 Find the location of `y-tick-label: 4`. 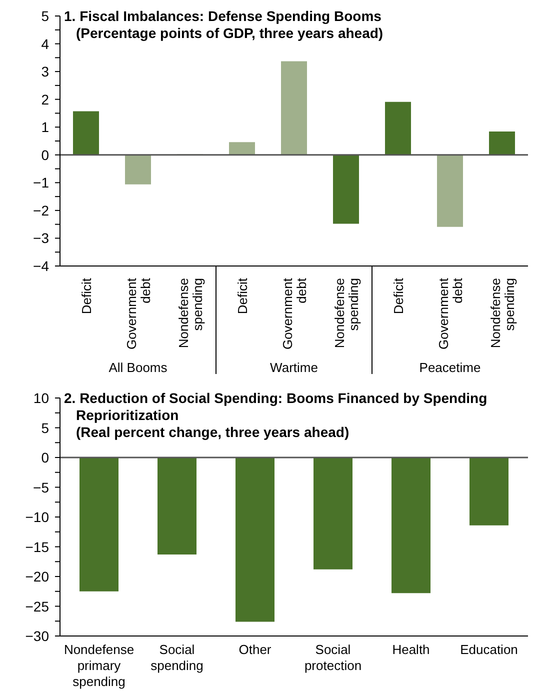

y-tick-label: 4 is located at coordinates (45, 44).